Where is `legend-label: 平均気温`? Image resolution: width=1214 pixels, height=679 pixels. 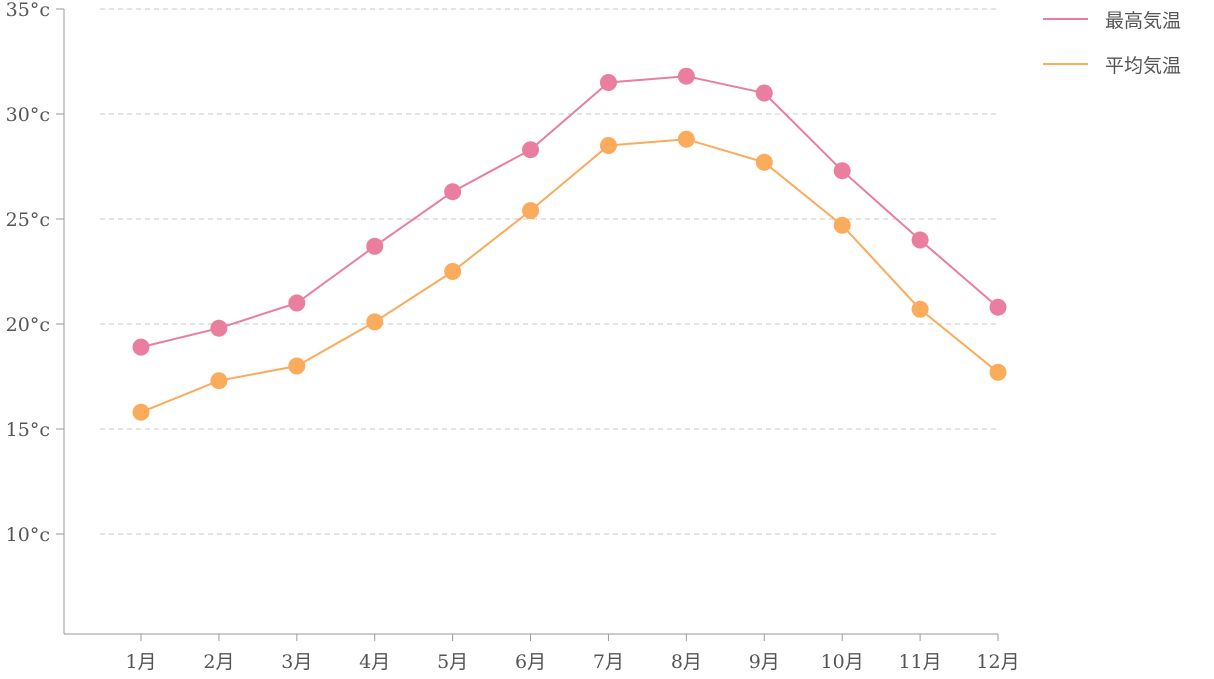
legend-label: 平均気温 is located at coordinates (1143, 66).